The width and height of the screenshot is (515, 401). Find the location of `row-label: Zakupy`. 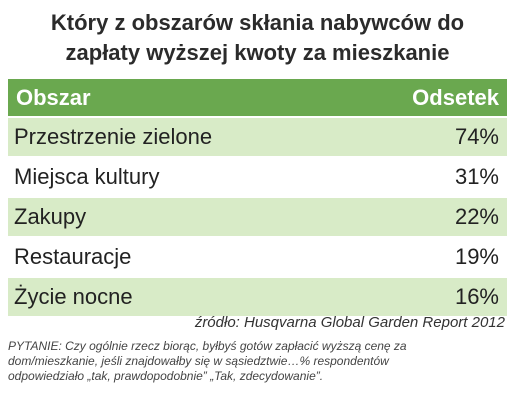

row-label: Zakupy is located at coordinates (50, 216).